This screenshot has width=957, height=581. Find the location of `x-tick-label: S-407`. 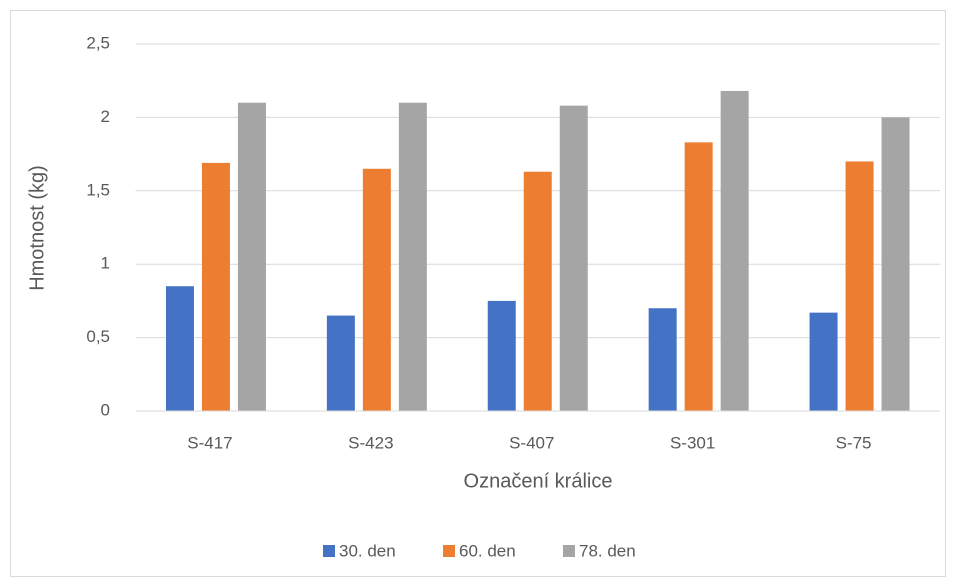

x-tick-label: S-407 is located at coordinates (531, 442).